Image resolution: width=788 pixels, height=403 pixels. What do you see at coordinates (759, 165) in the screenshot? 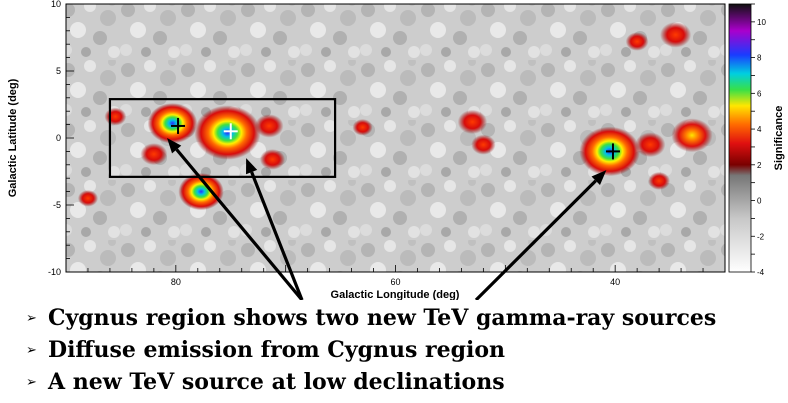
I see `colorbar-tick-label: 2` at bounding box center [759, 165].